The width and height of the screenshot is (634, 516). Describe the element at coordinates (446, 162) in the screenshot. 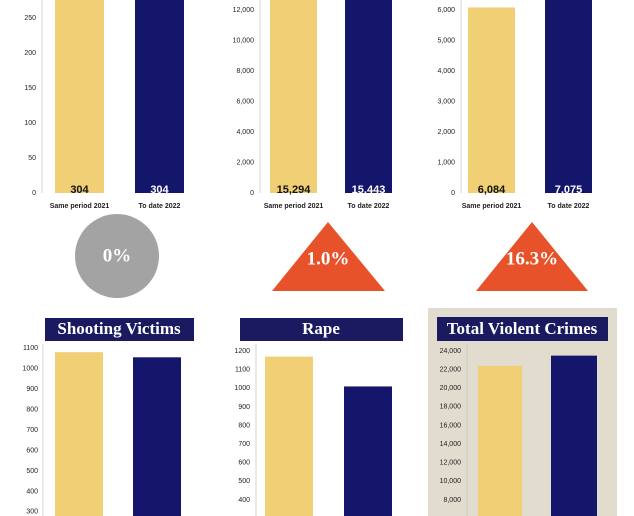

I see `y-tick-label: 1,000` at that location.